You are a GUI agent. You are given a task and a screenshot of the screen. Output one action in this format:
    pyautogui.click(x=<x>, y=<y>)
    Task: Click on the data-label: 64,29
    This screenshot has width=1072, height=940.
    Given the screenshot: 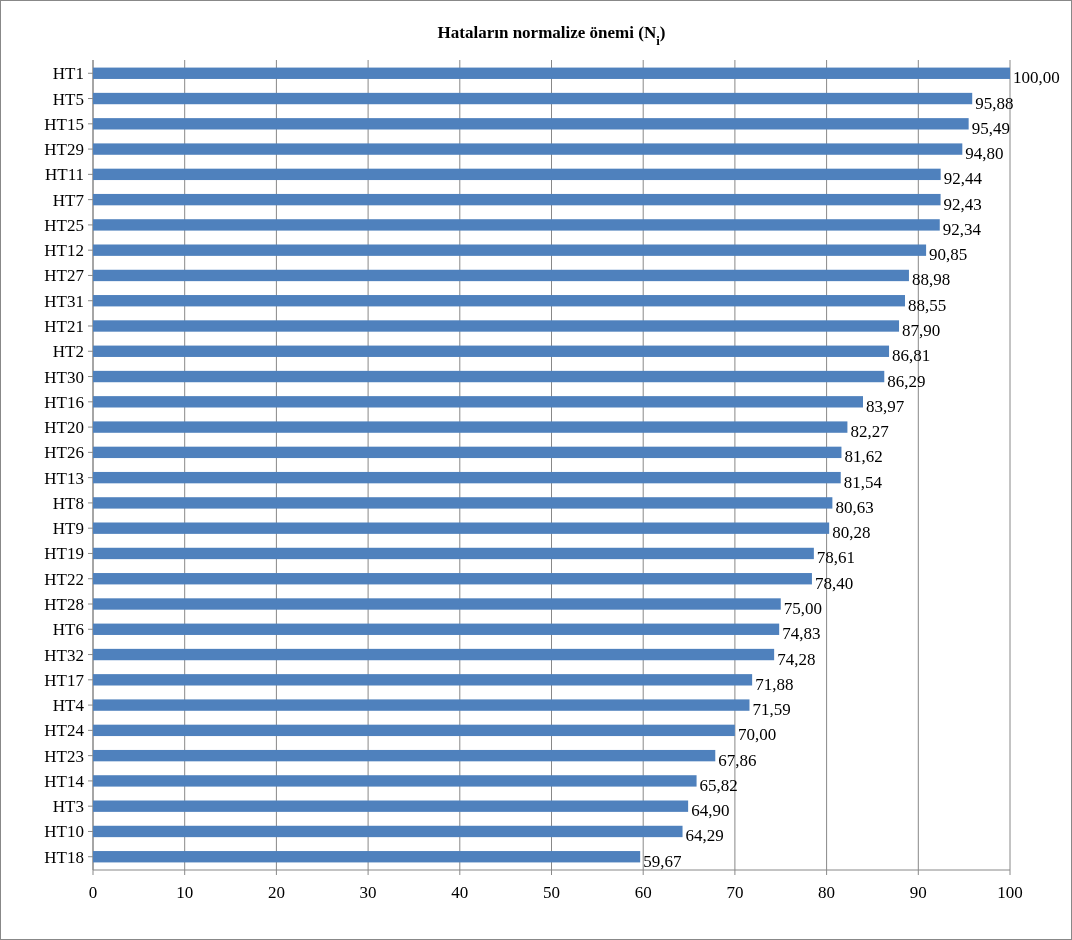 What is the action you would take?
    pyautogui.click(x=704, y=836)
    